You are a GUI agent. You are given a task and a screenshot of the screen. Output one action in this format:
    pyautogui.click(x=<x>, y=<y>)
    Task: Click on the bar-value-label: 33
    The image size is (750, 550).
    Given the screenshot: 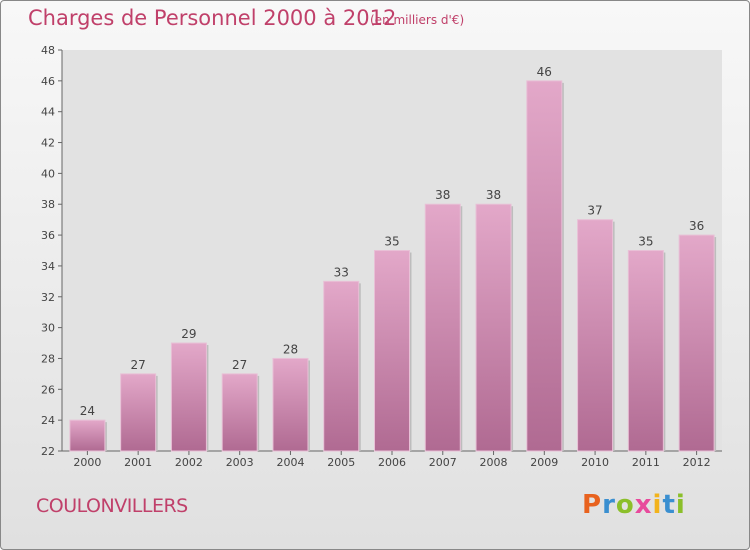 What is the action you would take?
    pyautogui.click(x=341, y=272)
    